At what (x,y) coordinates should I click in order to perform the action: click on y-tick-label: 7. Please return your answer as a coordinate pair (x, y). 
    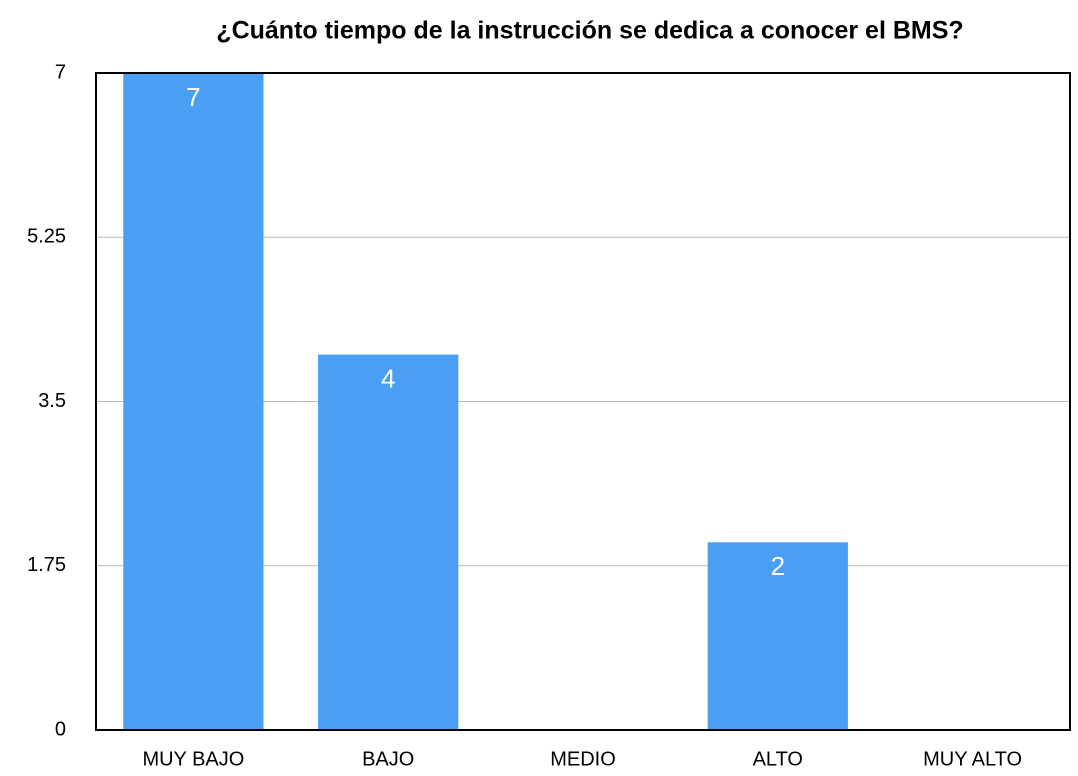
    Looking at the image, I should click on (60, 72).